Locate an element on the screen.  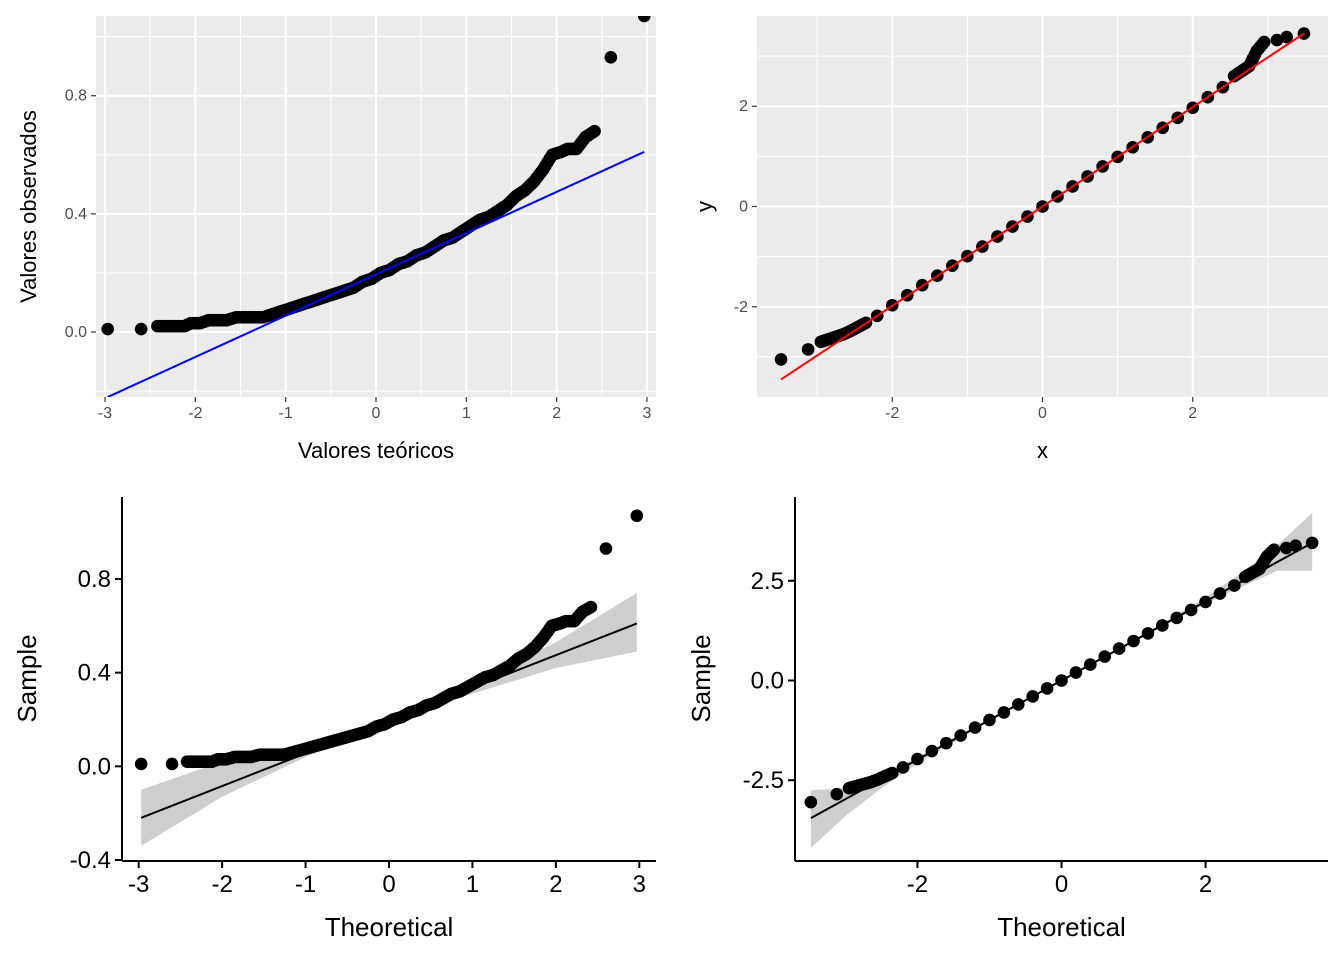
chart0-x-tick-label: 0 is located at coordinates (376, 413).